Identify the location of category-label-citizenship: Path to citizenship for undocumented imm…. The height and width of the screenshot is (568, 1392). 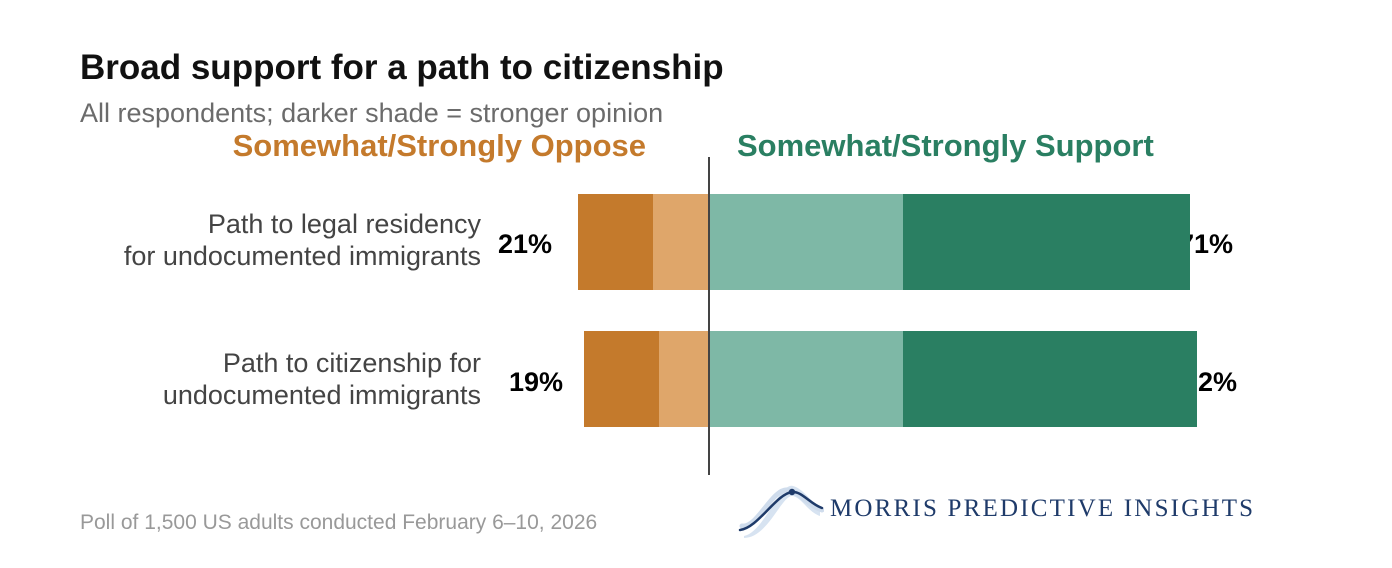
(322, 379).